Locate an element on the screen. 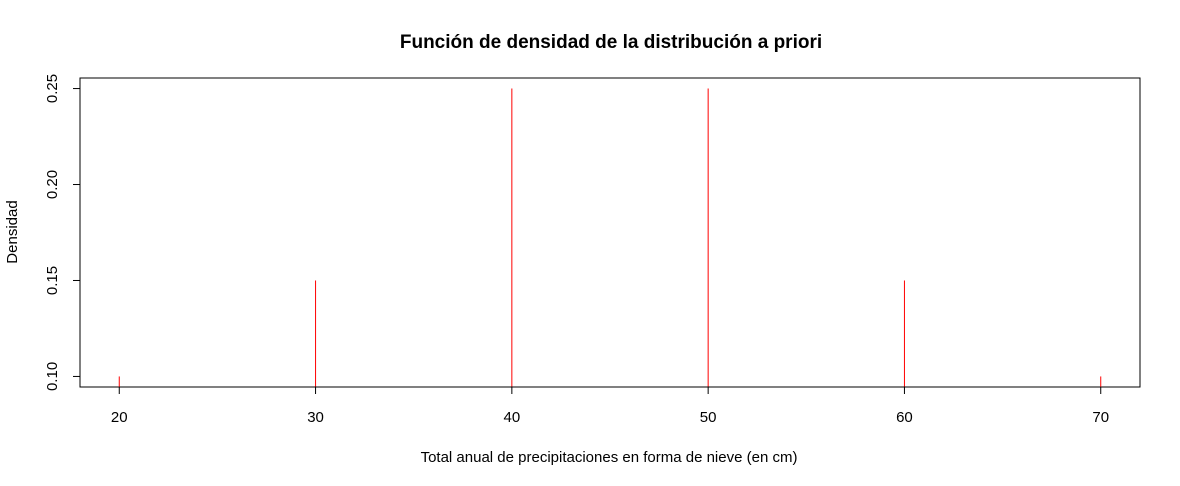 The height and width of the screenshot is (486, 1180). x-tick-label: 20 is located at coordinates (119, 417).